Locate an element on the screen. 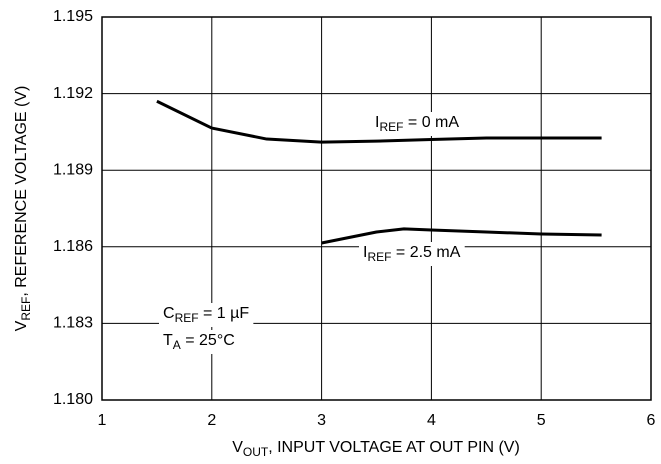 The height and width of the screenshot is (464, 661). annotation: CREF = 1 µF is located at coordinates (206, 315).